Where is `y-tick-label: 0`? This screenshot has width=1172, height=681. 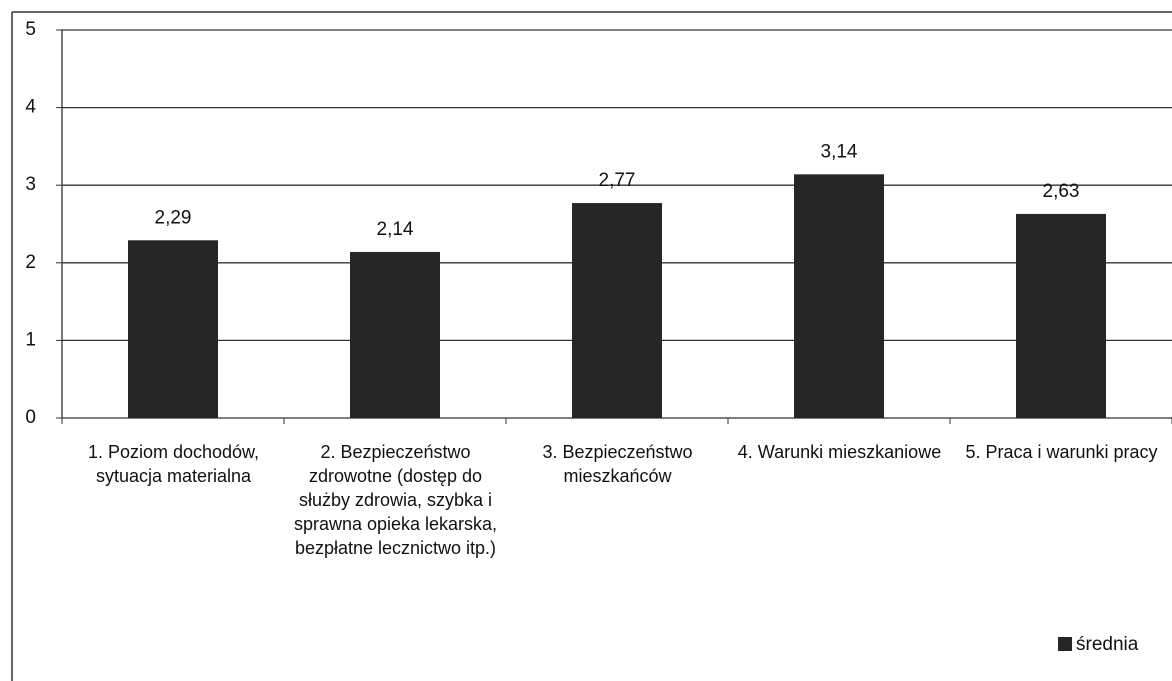
y-tick-label: 0 is located at coordinates (30, 417).